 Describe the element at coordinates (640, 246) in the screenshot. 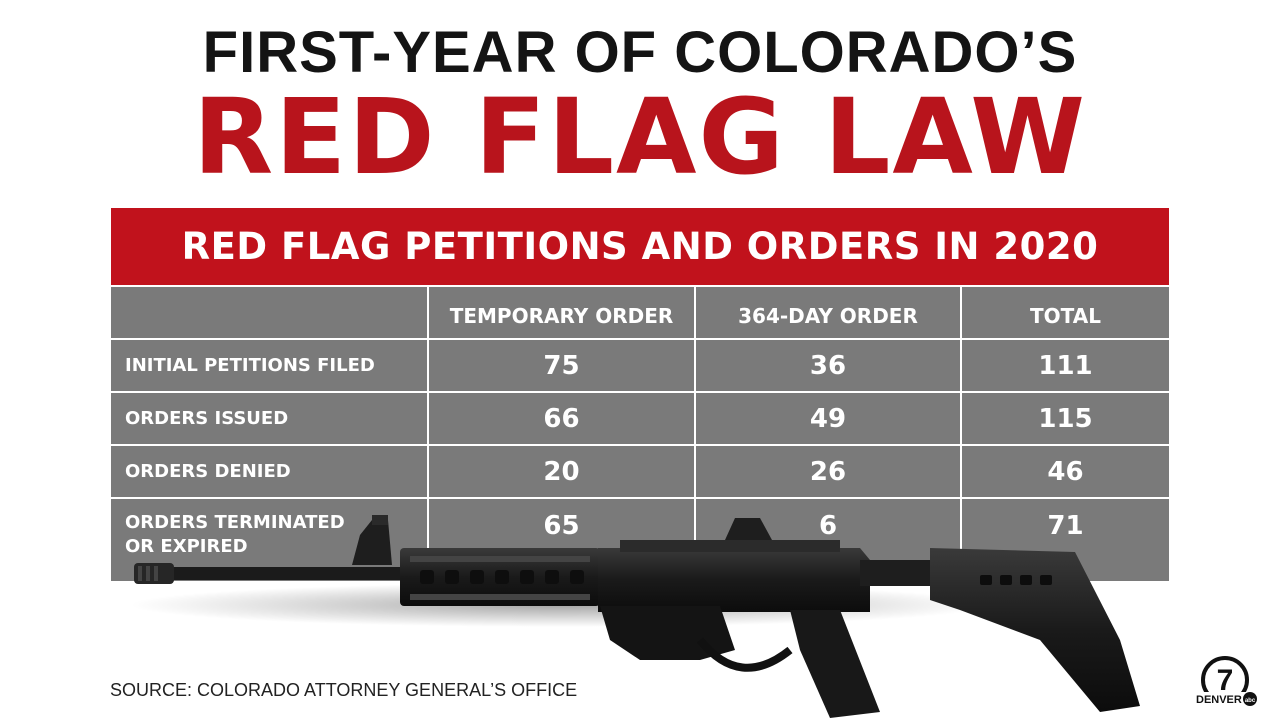

I see `table-banner: RED FLAG PETITIONS AND ORDERS IN 2020` at that location.